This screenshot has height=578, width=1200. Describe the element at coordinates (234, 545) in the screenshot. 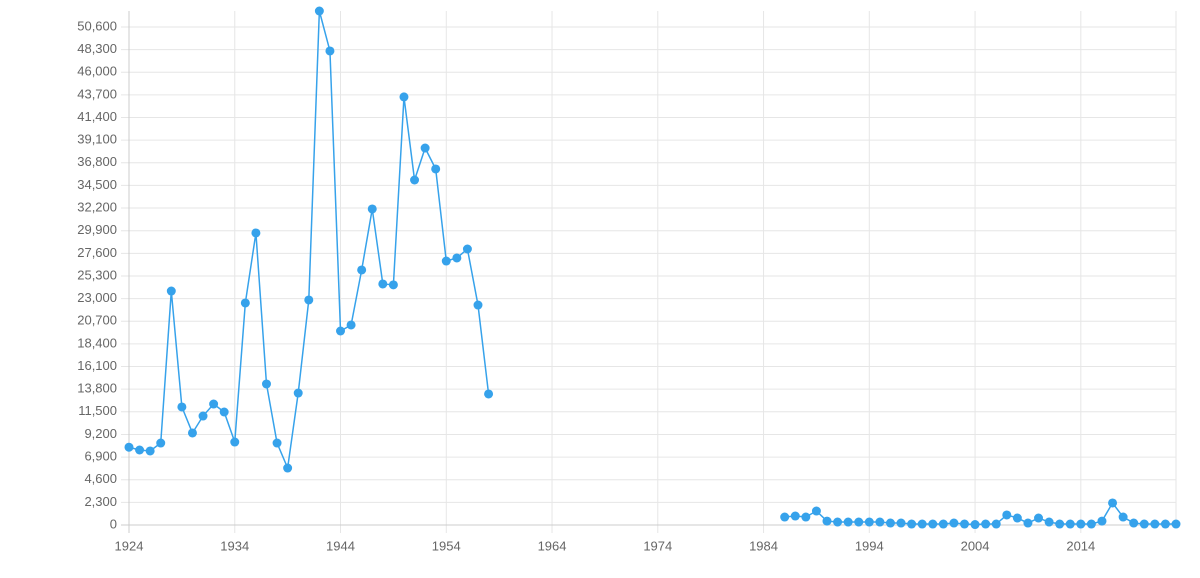

I see `x-tick-label: 1934` at that location.